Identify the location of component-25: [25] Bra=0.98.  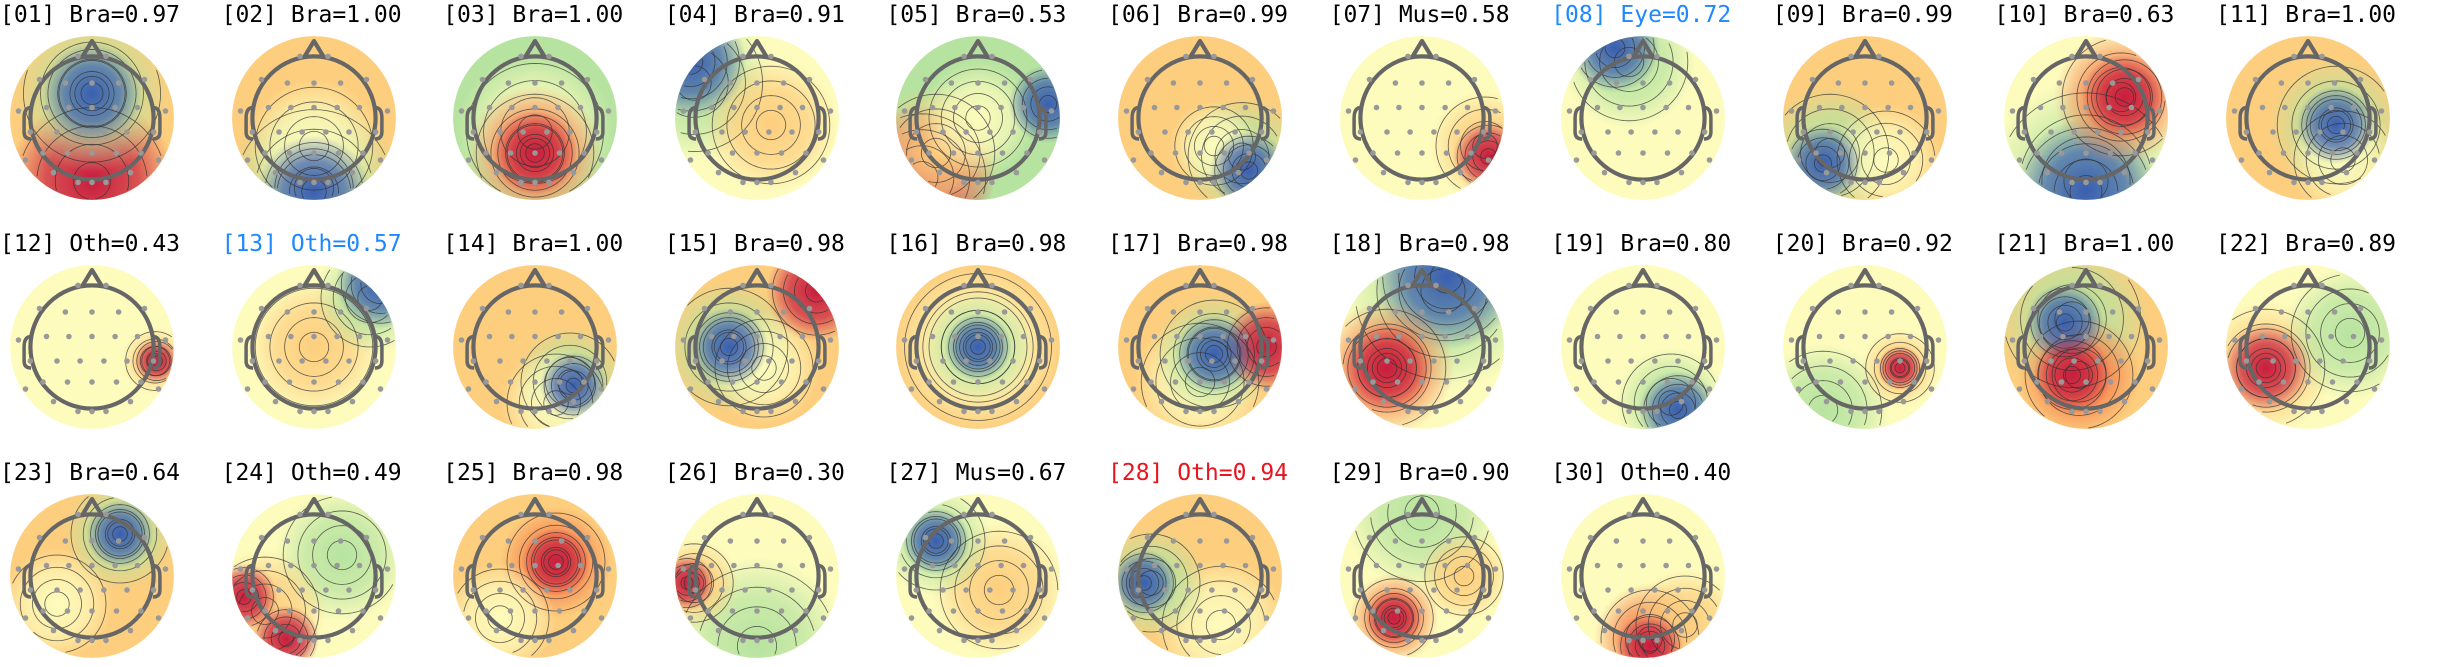
(554, 560).